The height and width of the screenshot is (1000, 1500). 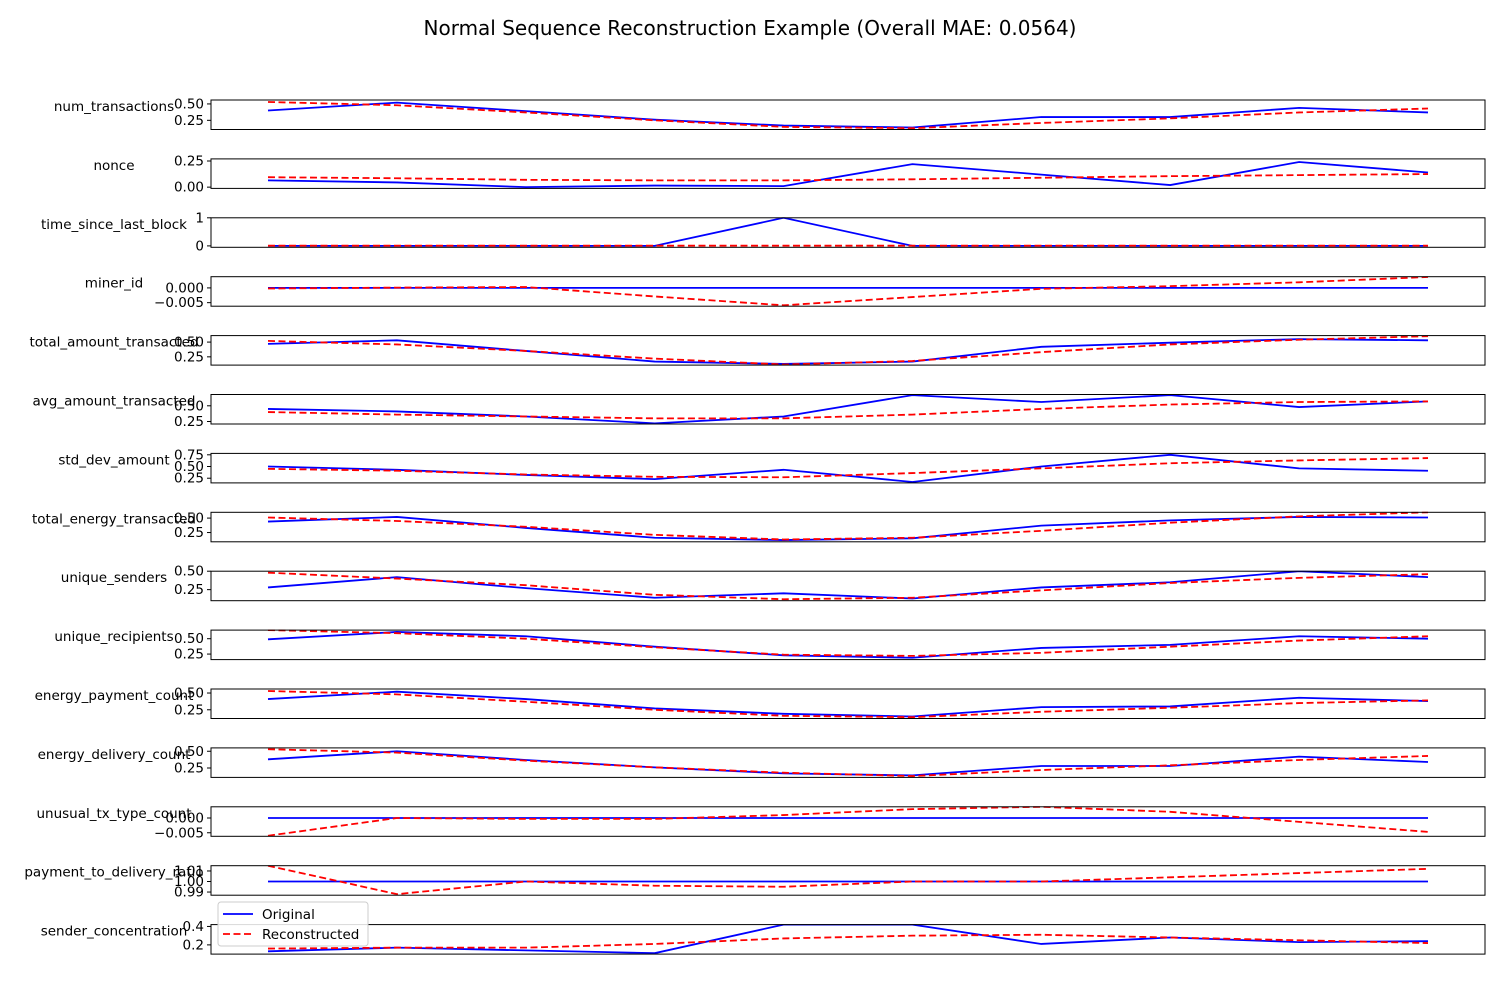 I want to click on panel-nonce: 0.00 0.25 nonce, so click(x=789, y=174).